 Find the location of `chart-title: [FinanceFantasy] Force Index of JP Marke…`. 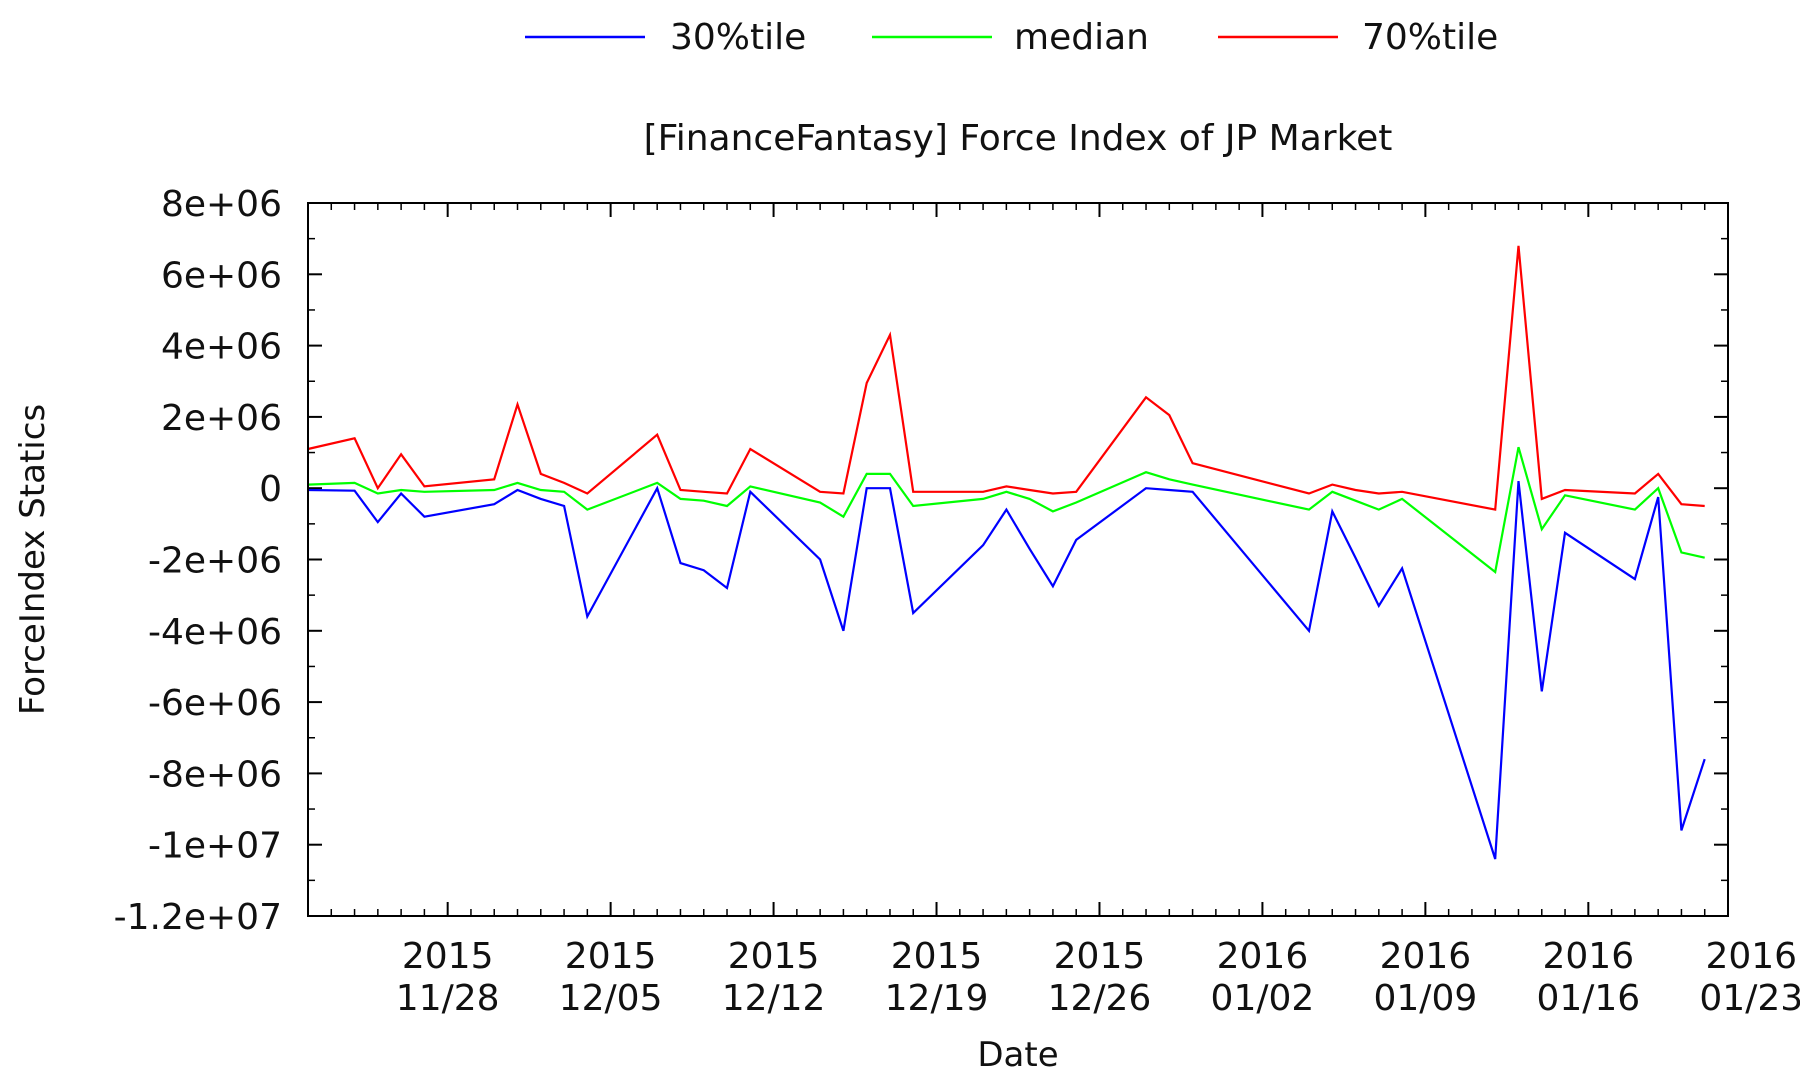

chart-title: [FinanceFantasy] Force Index of JP Marke… is located at coordinates (1018, 138).